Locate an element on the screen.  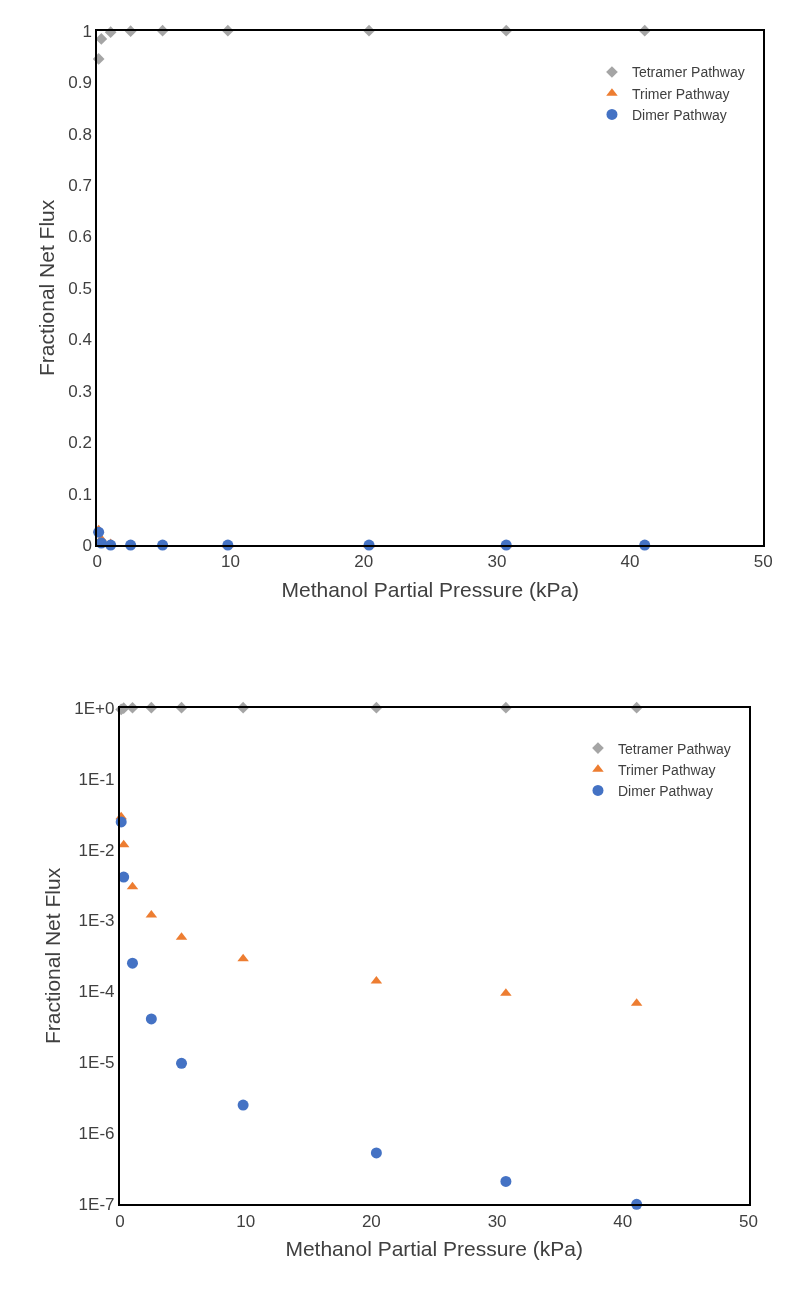
y-tick-label: 0.3 is located at coordinates (80, 391).